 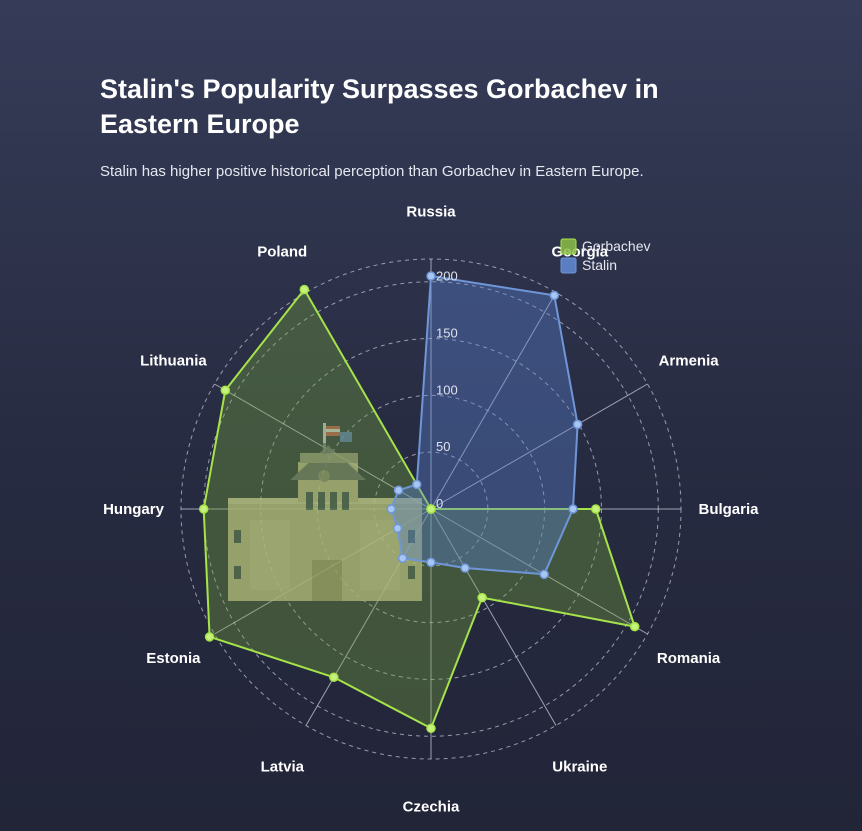 What do you see at coordinates (616, 246) in the screenshot?
I see `legend-label-gorbachev: Gorbachev` at bounding box center [616, 246].